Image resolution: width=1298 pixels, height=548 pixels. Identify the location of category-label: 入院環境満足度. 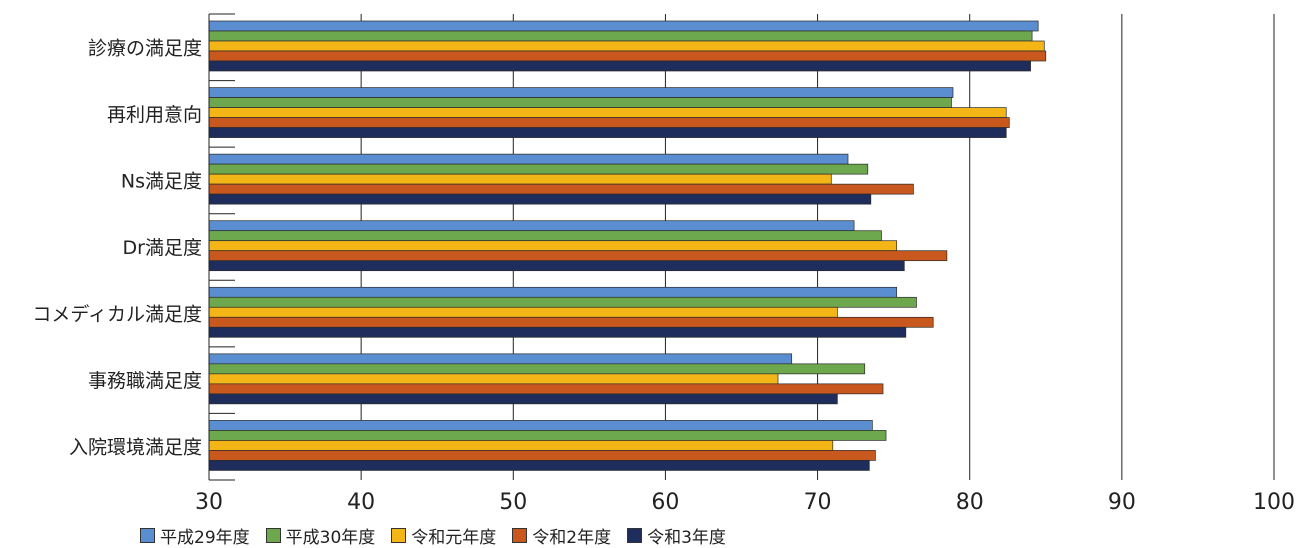
(135, 448).